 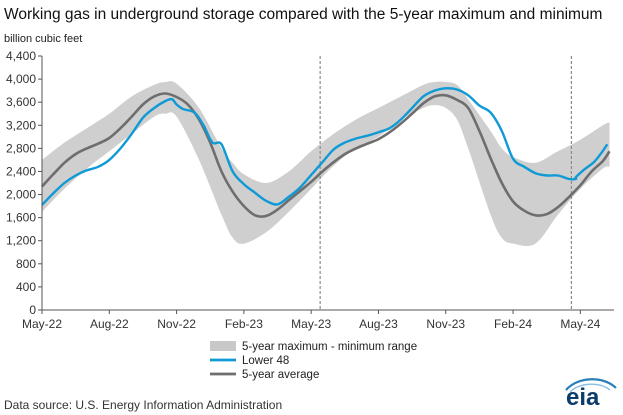 What do you see at coordinates (176, 324) in the screenshot?
I see `x-tick-label-Nov-22: Nov-22` at bounding box center [176, 324].